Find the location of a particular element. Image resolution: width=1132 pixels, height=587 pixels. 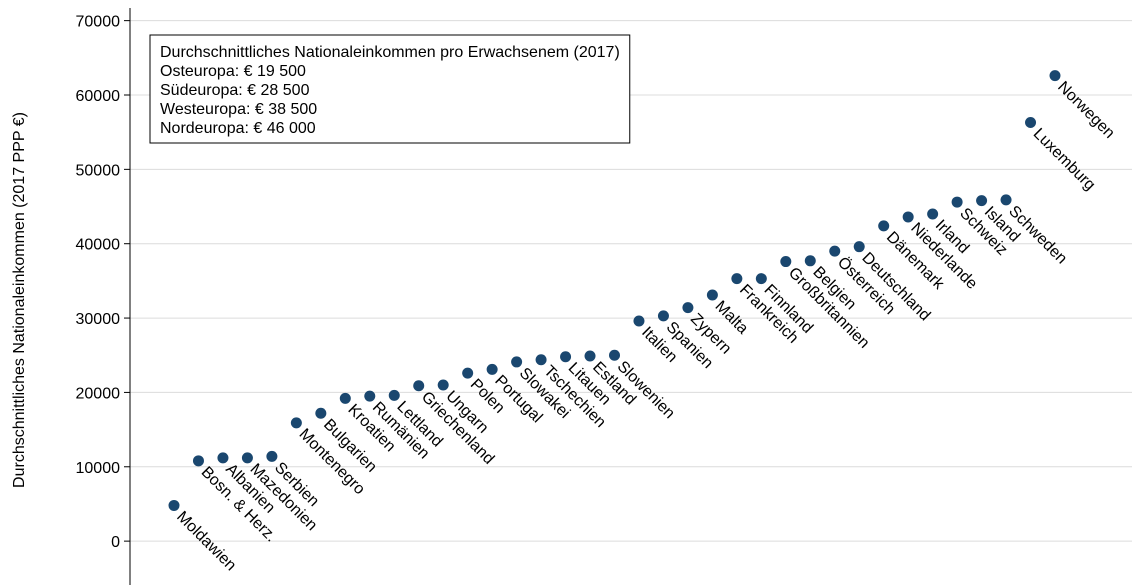

y-tick-label: 70000 is located at coordinates (98, 22).